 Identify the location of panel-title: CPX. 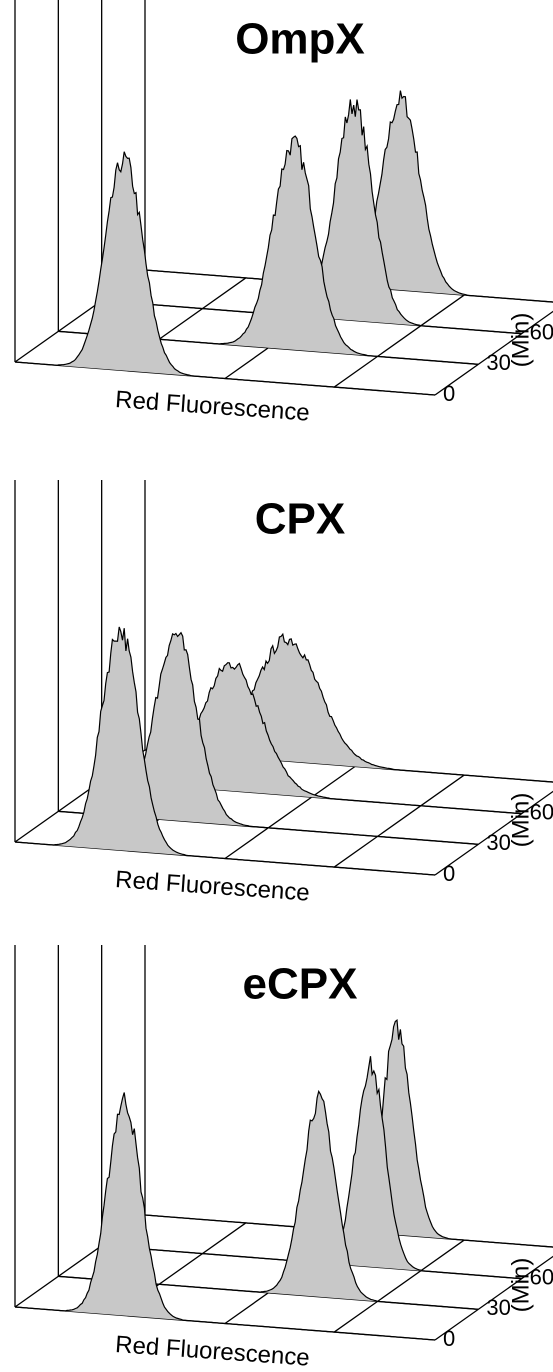
(300, 519).